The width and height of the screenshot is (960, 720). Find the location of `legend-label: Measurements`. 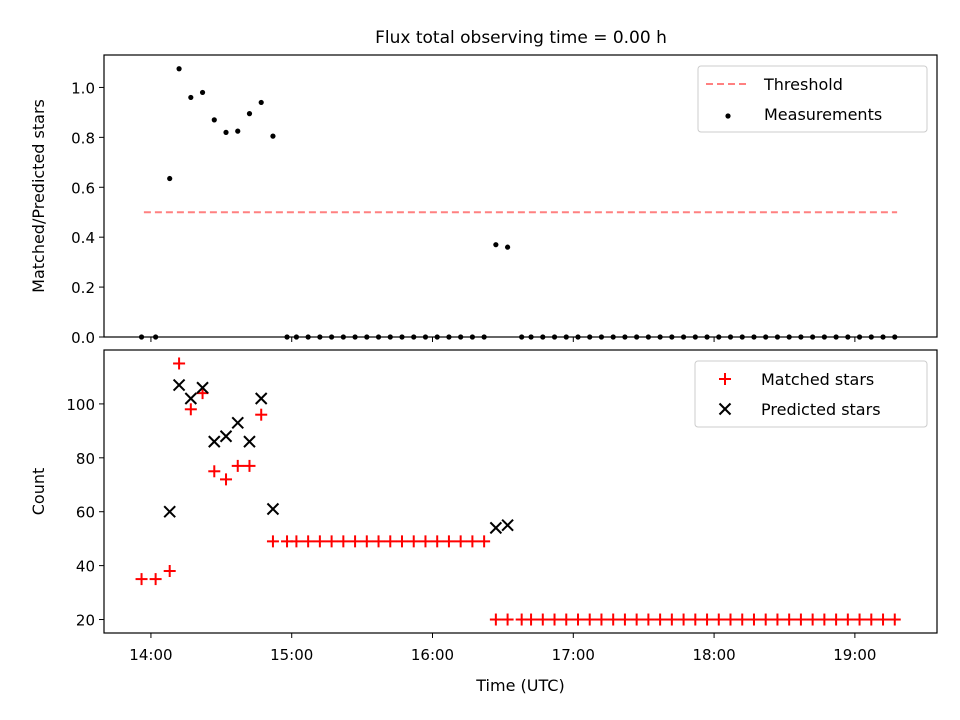

legend-label: Measurements is located at coordinates (823, 114).